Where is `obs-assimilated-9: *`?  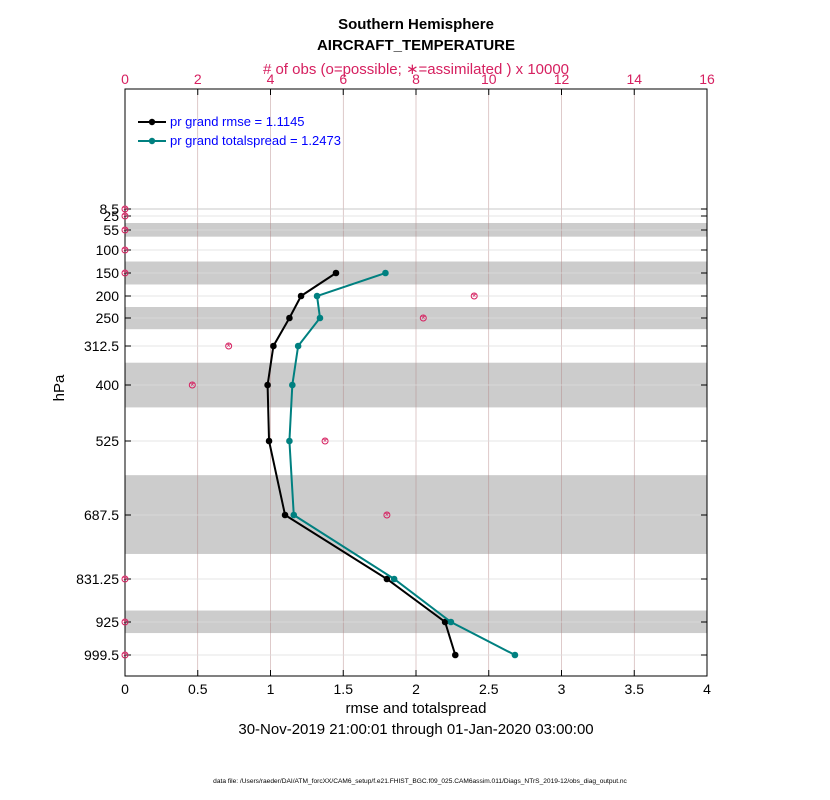 obs-assimilated-9: * is located at coordinates (325, 443).